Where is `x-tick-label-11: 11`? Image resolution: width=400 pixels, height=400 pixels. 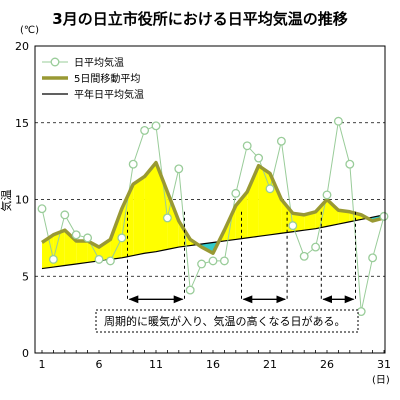 x-tick-label-11: 11 is located at coordinates (156, 364).